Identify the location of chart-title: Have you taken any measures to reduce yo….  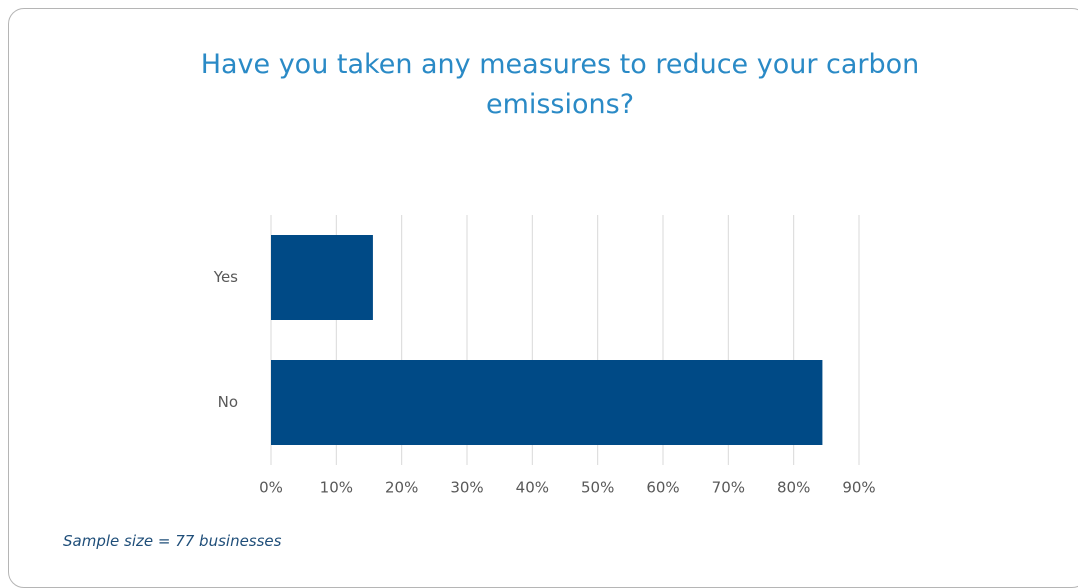
(560, 84).